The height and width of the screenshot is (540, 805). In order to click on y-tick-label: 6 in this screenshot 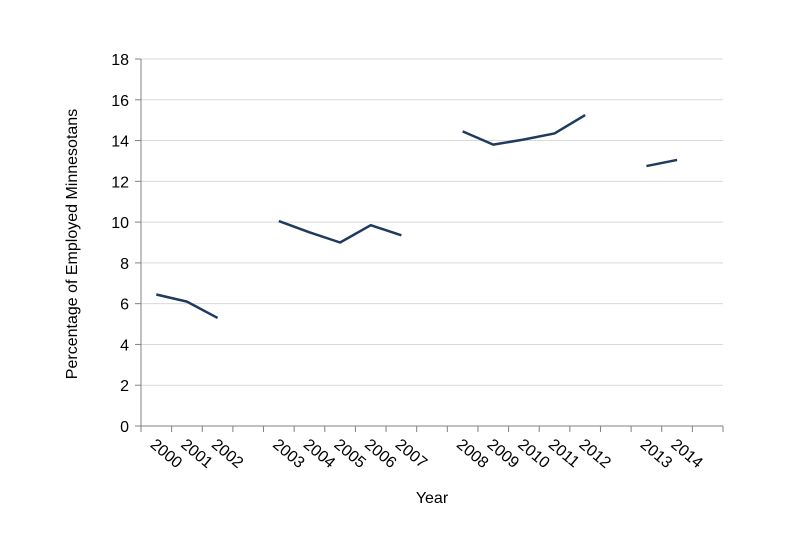, I will do `click(124, 305)`.